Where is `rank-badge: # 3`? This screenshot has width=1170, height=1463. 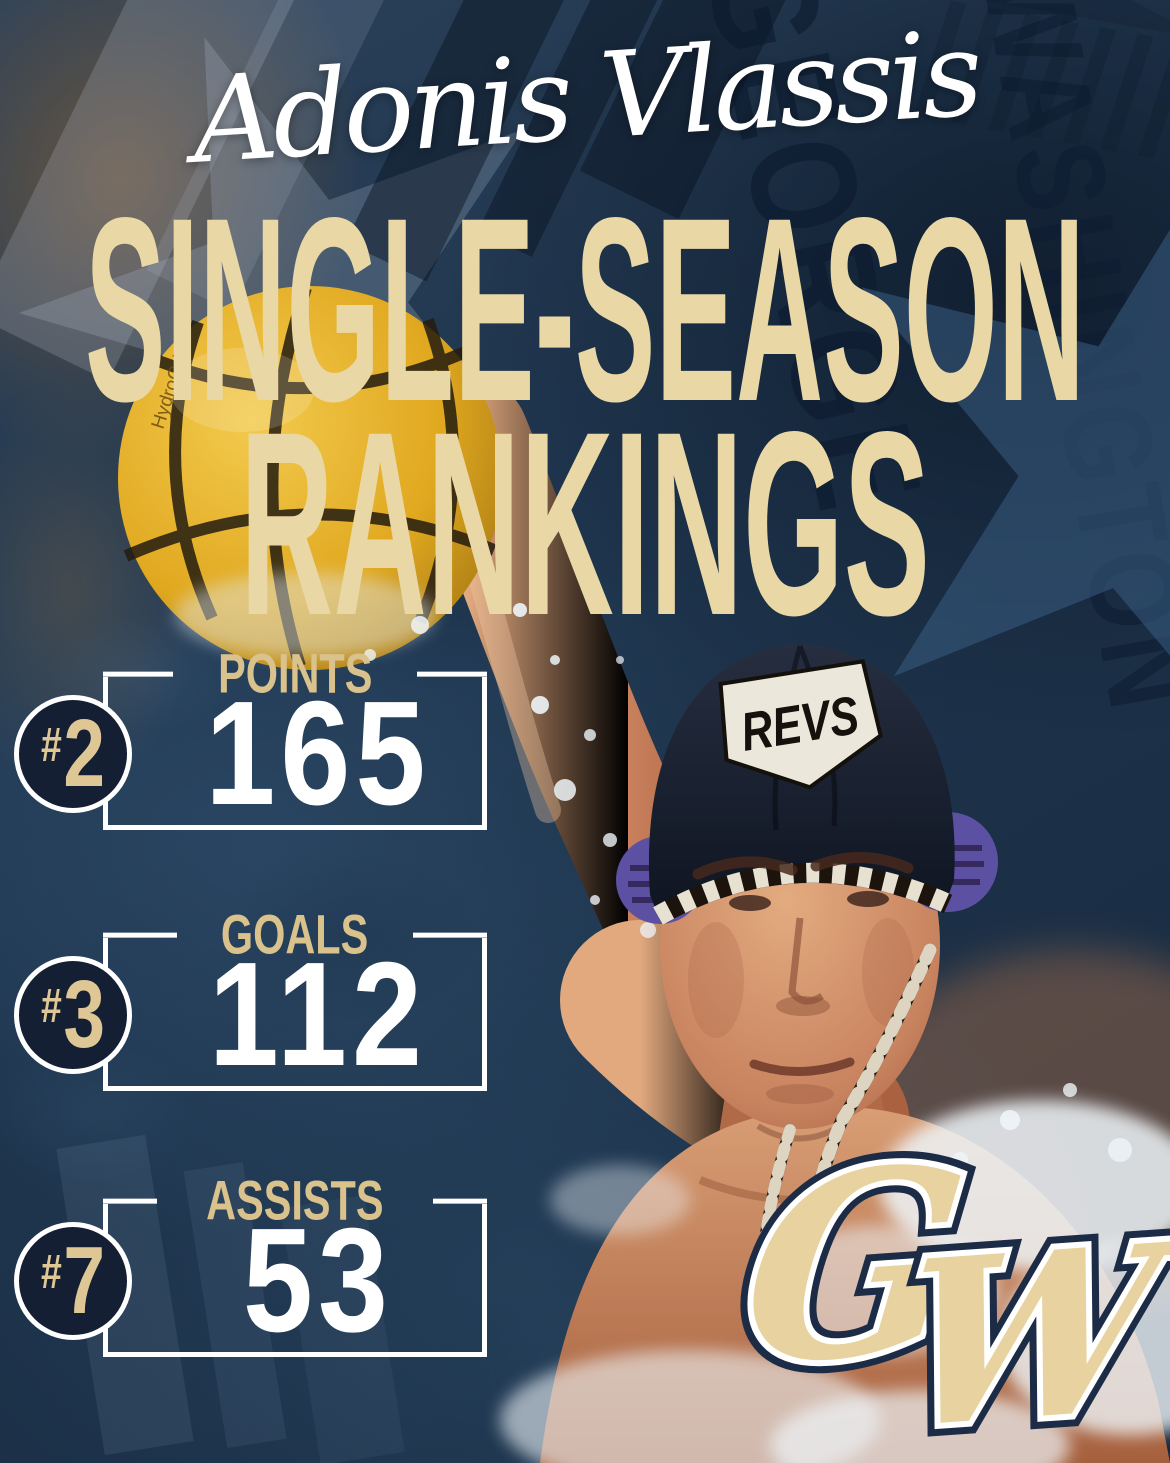 rank-badge: # 3 is located at coordinates (73, 1014).